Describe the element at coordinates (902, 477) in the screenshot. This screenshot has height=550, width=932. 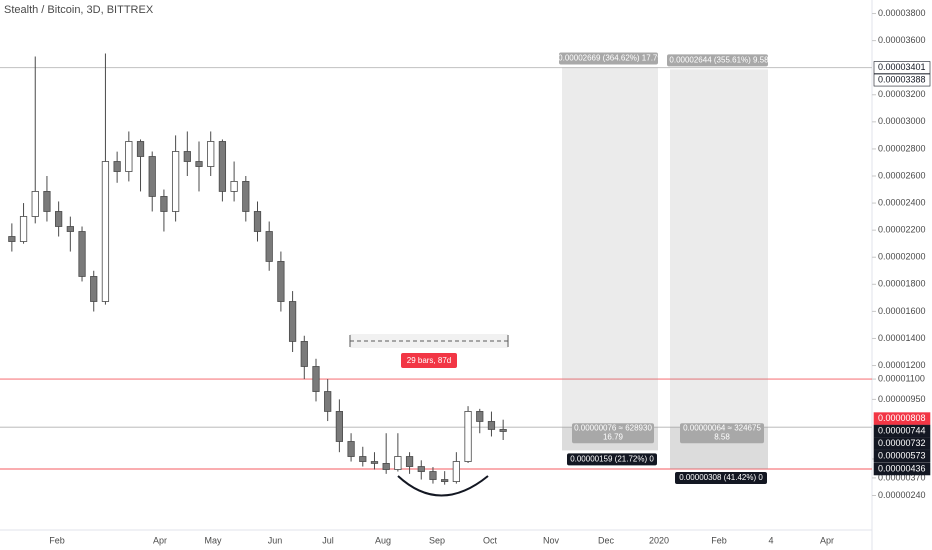
I see `y-tick-label: 0.00000370` at that location.